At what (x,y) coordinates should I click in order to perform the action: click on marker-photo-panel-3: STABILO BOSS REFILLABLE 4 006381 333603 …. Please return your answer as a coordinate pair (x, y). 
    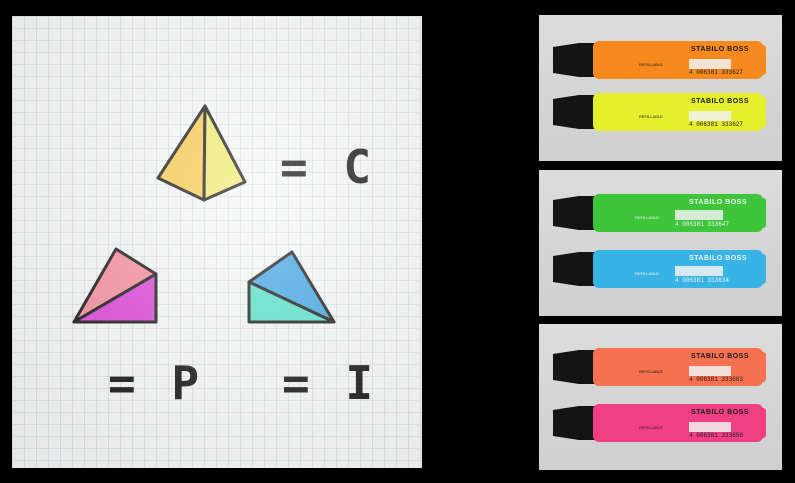
    Looking at the image, I should click on (660, 397).